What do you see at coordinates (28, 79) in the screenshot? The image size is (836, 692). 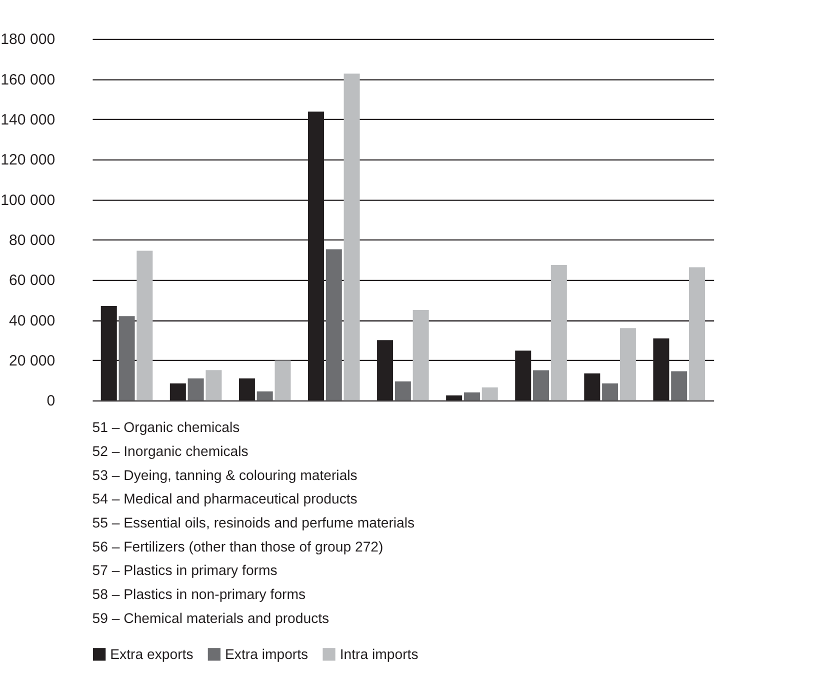 I see `y-tick-label: 160 000` at bounding box center [28, 79].